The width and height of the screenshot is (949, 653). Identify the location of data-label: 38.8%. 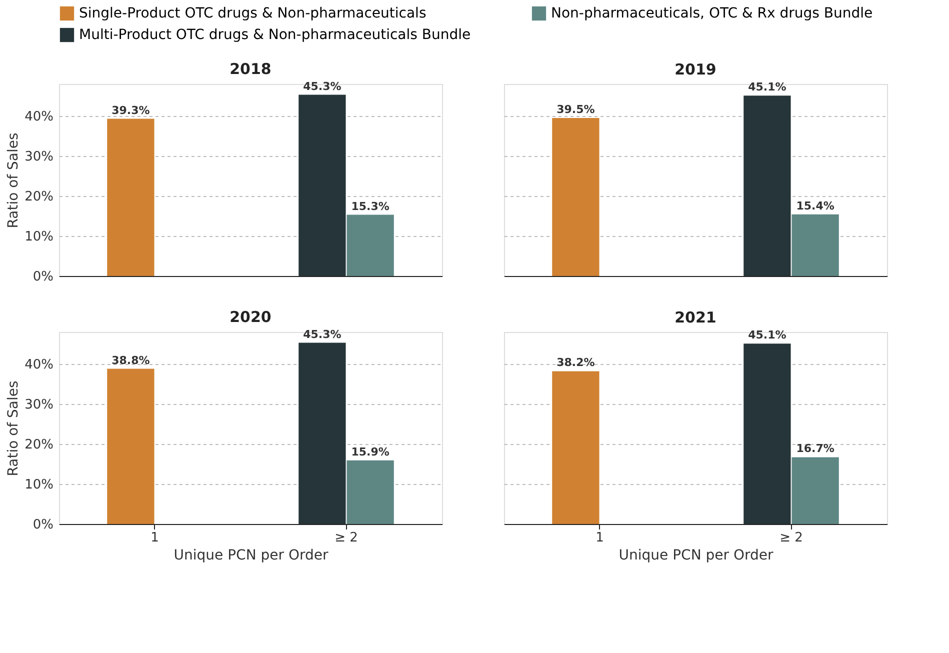
(131, 360).